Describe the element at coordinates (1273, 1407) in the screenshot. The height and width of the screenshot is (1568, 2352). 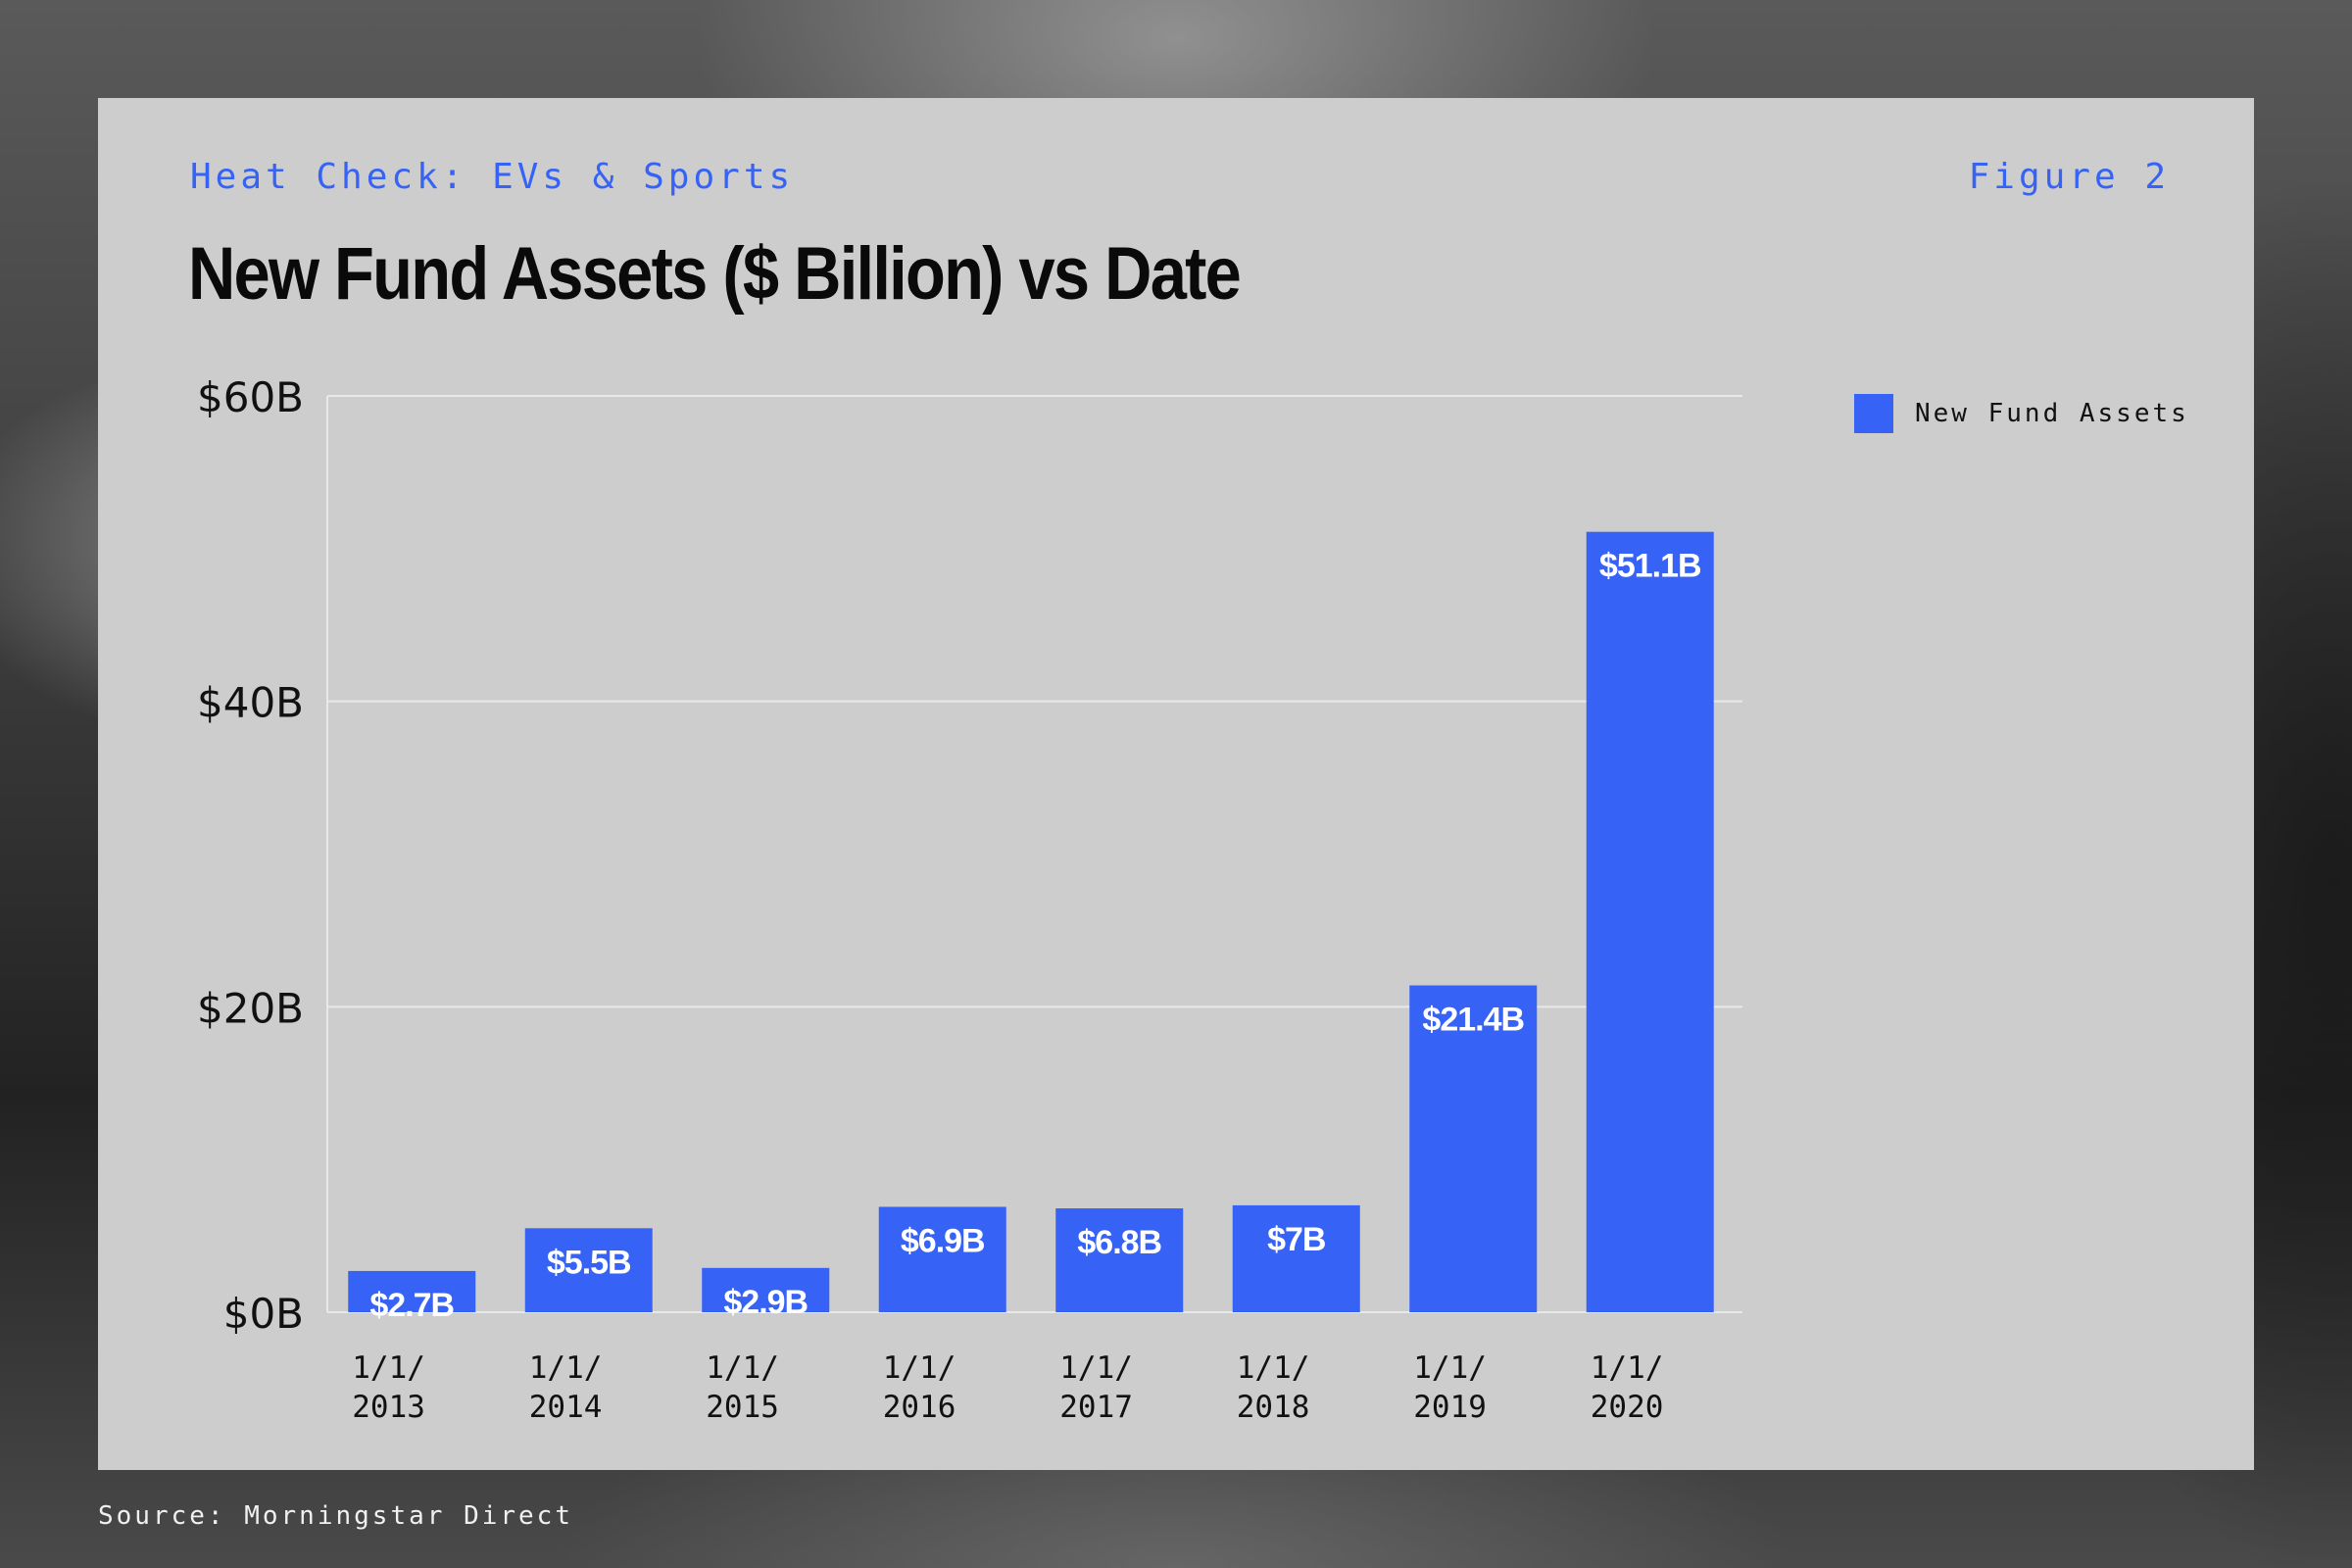
I see `x-tick-label: 2018` at that location.